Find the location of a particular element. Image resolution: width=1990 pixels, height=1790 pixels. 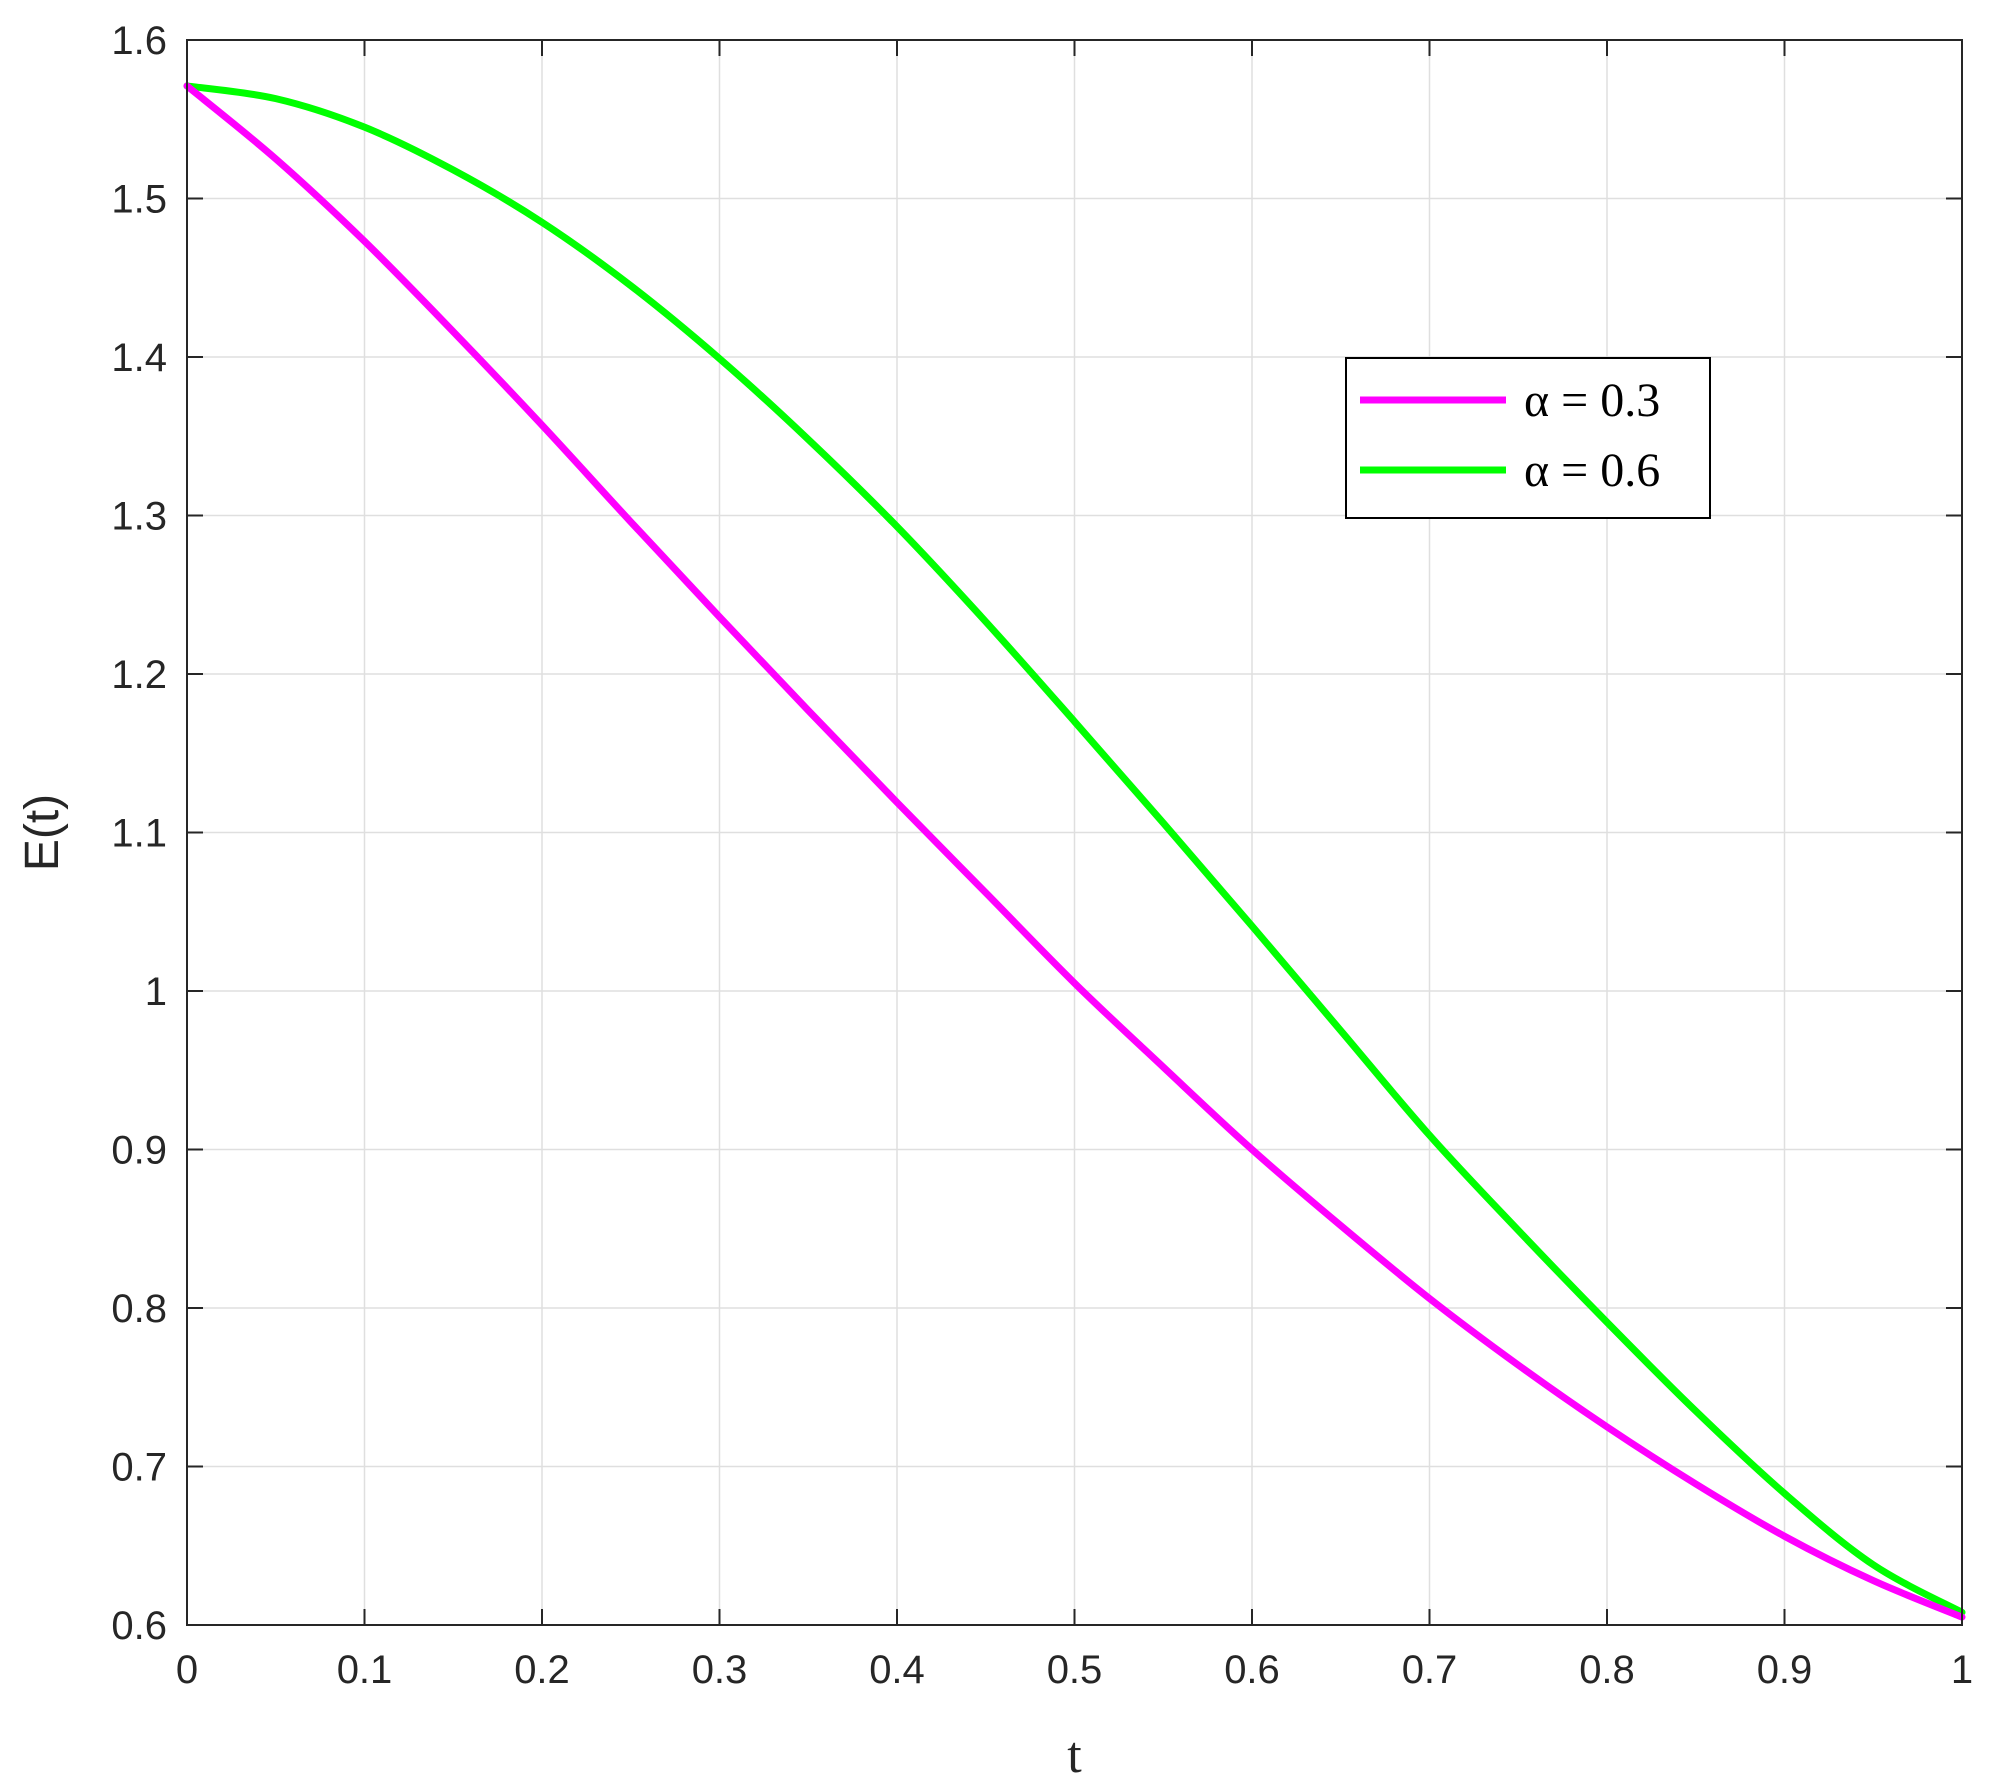

y-tick-label: 0.9 is located at coordinates (139, 1151).